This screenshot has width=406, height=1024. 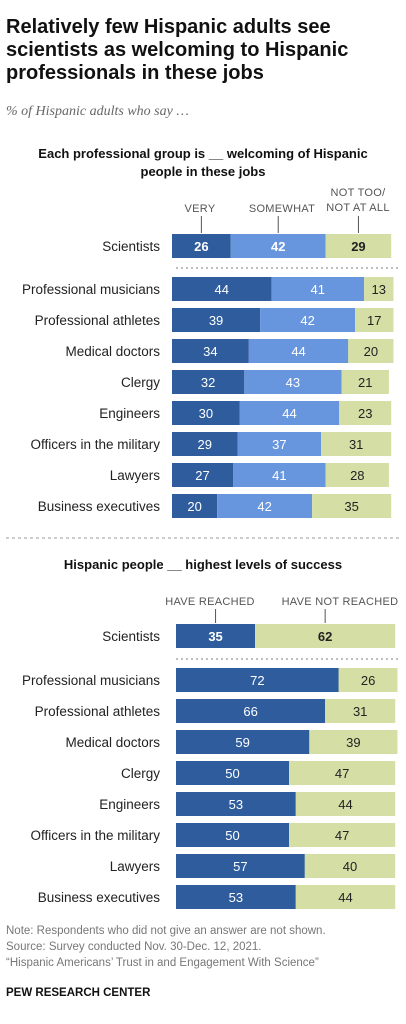 What do you see at coordinates (99, 897) in the screenshot?
I see `category-label: Business executives` at bounding box center [99, 897].